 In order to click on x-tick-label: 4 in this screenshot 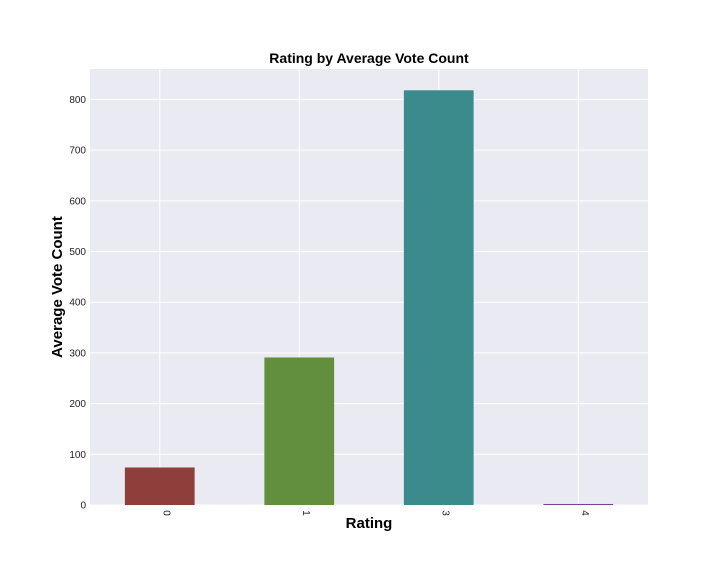, I will do `click(584, 513)`.